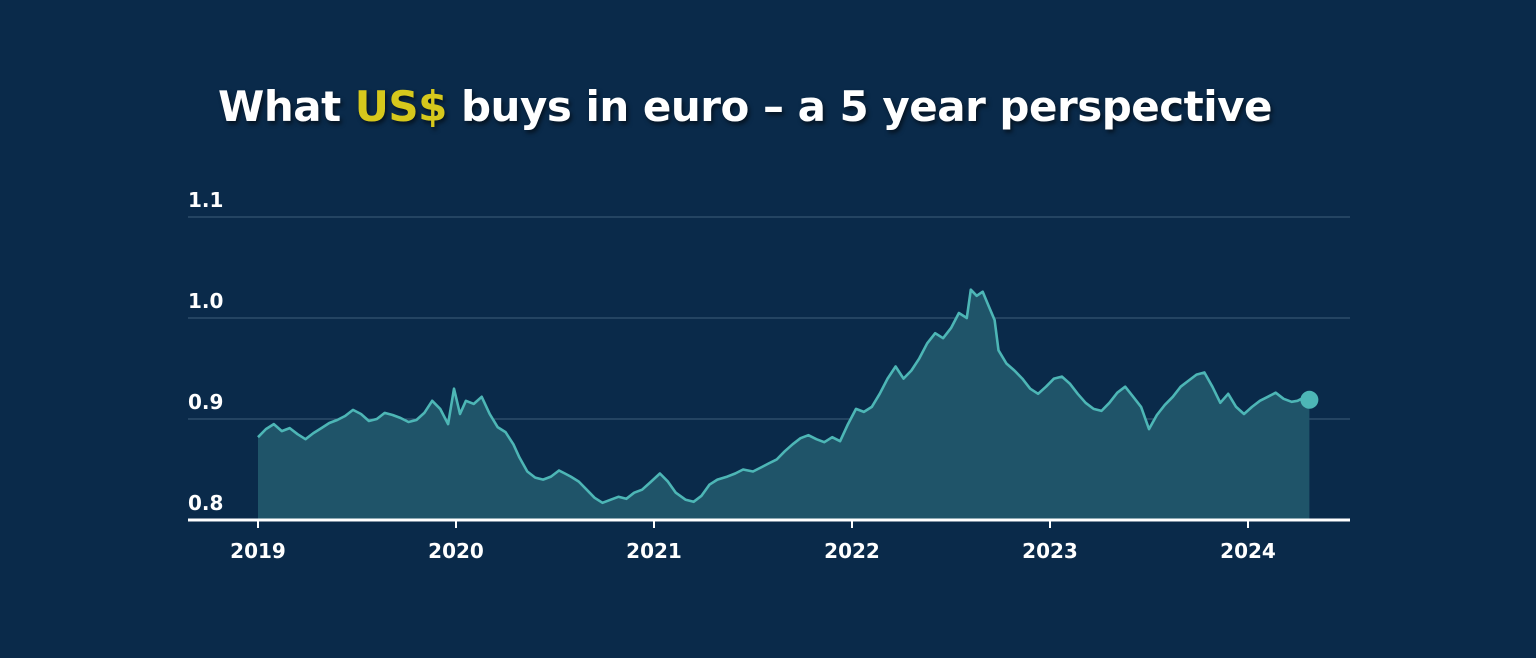 This screenshot has height=658, width=1536. Describe the element at coordinates (205, 402) in the screenshot. I see `y-tick-label: 0.9` at that location.